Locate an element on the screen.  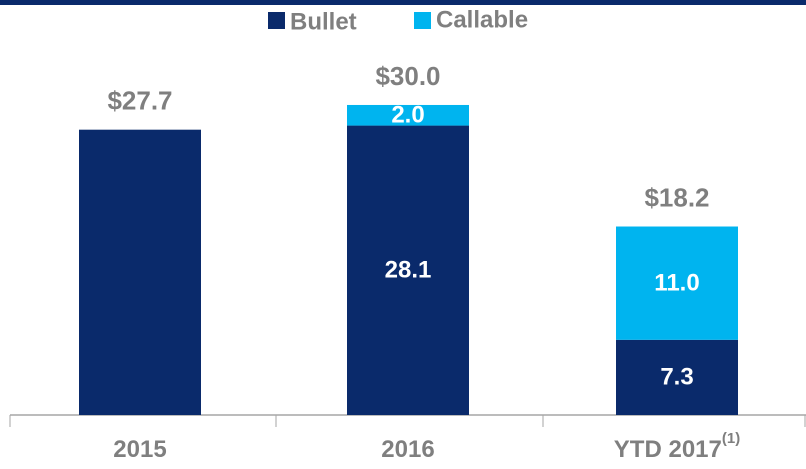
category-text: 2015 is located at coordinates (139, 449).